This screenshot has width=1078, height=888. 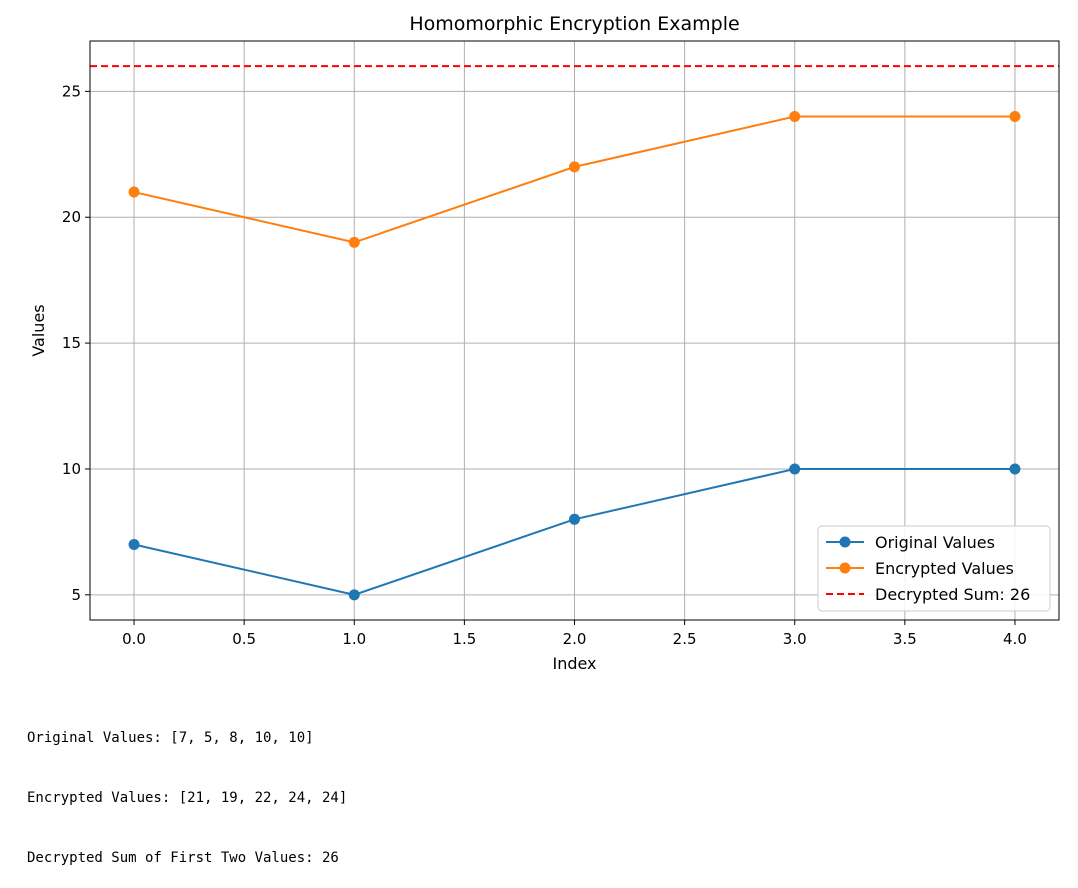 I want to click on output-line-encrypted: Encrypted Values: [21, 19, 22, 24, 24], so click(x=187, y=798).